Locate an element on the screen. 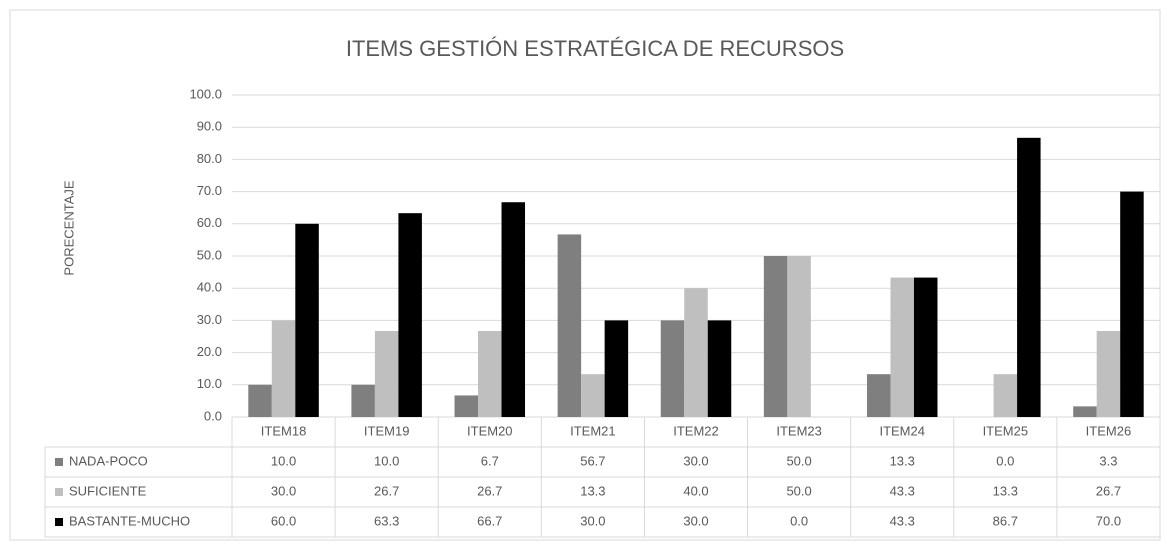 Image resolution: width=1167 pixels, height=551 pixels. y-tick-label: 50.0 is located at coordinates (209, 254).